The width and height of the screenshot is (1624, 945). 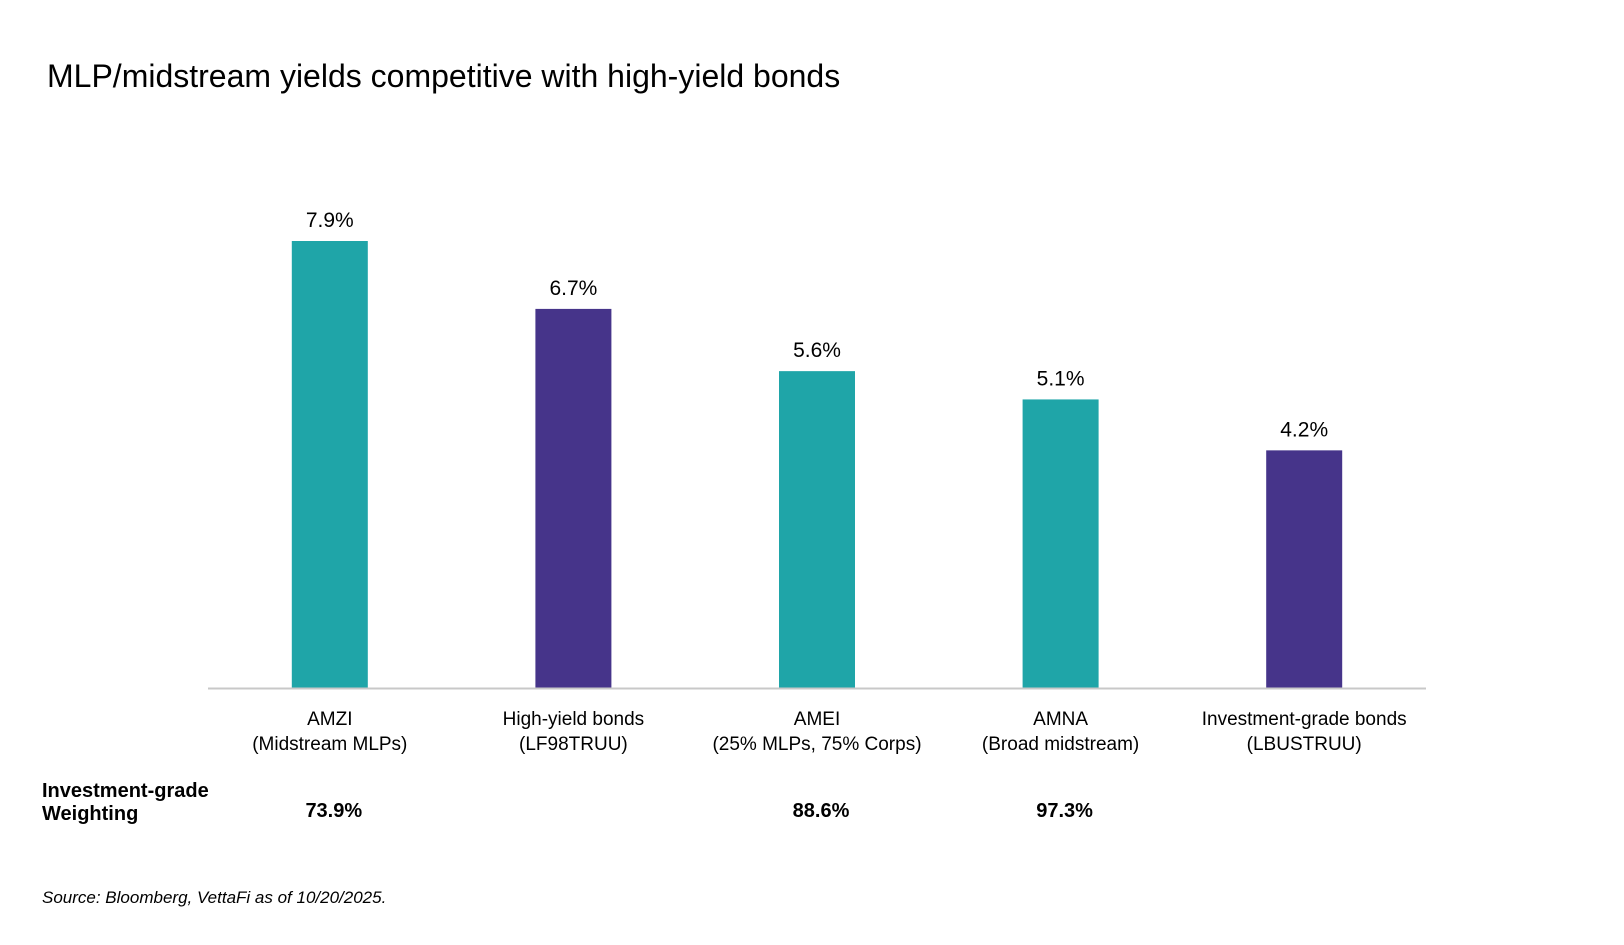 What do you see at coordinates (1060, 719) in the screenshot?
I see `category-label: AMNA` at bounding box center [1060, 719].